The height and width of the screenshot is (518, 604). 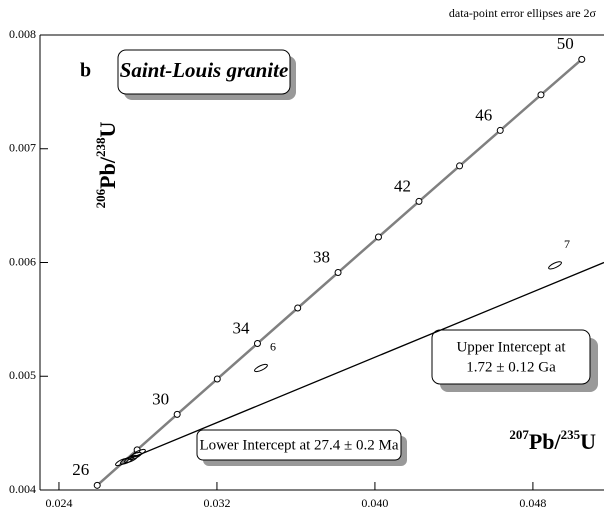 I want to click on age-label: 42, so click(x=402, y=185).